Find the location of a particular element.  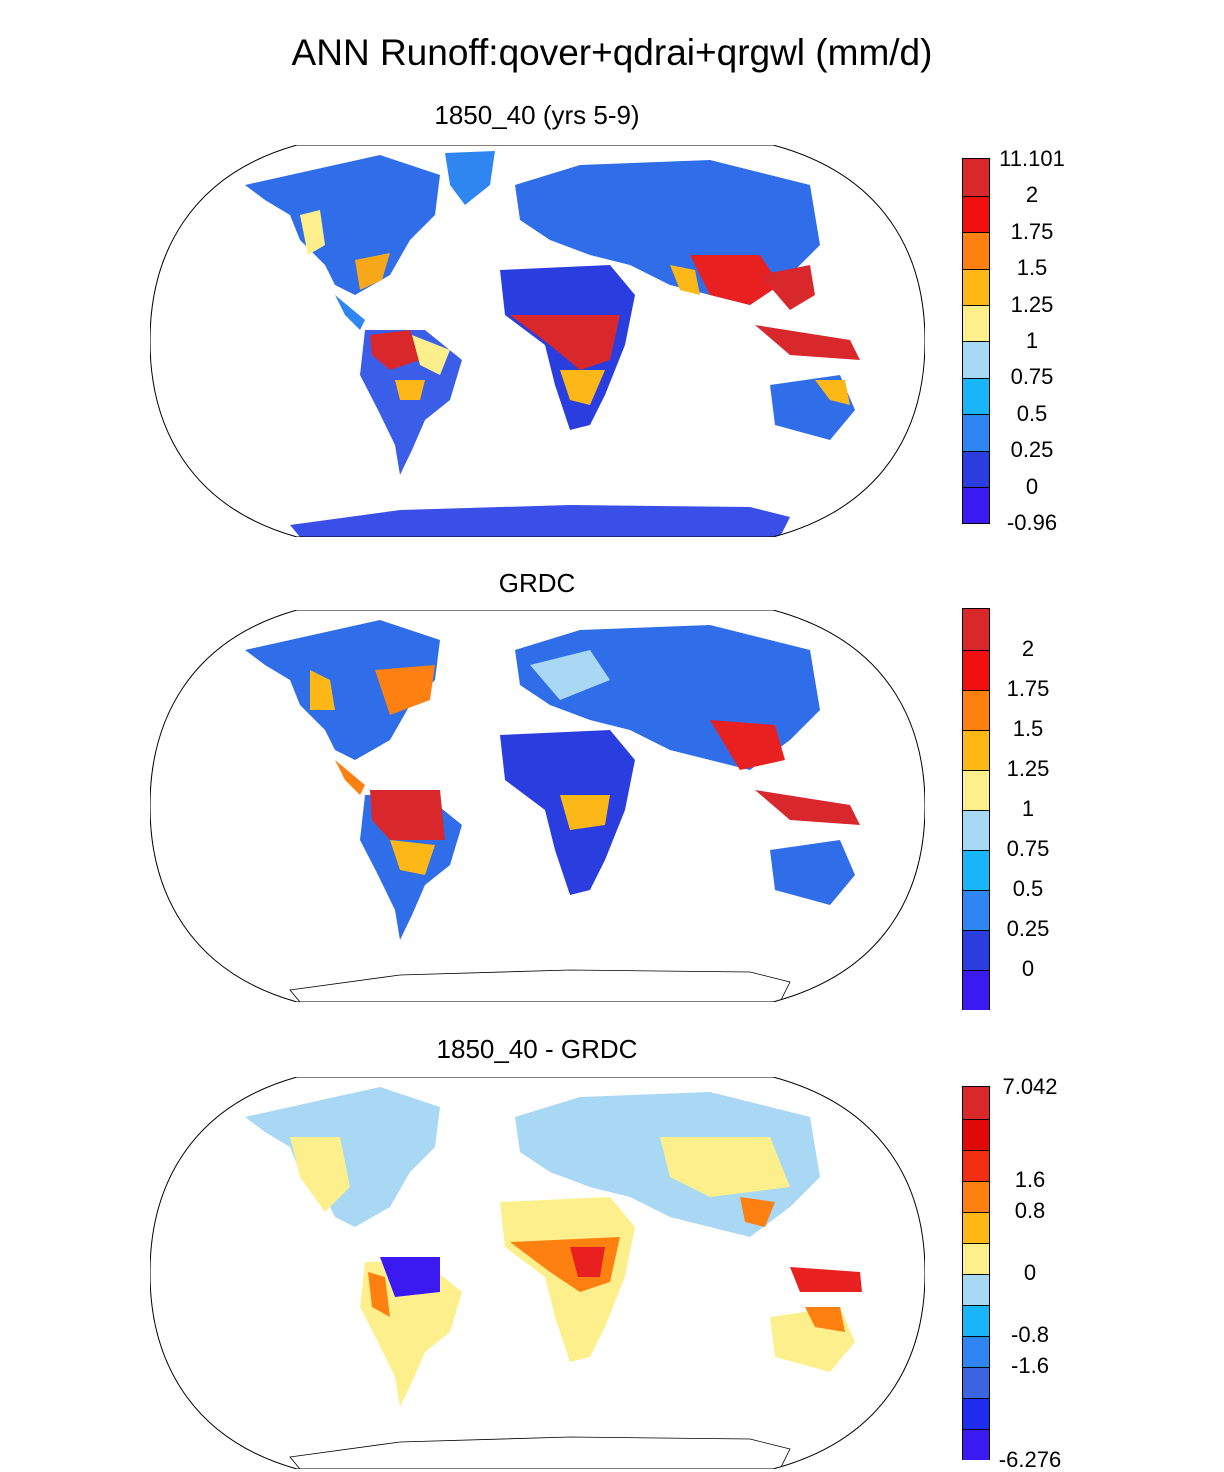

land-north-america is located at coordinates (342, 225).